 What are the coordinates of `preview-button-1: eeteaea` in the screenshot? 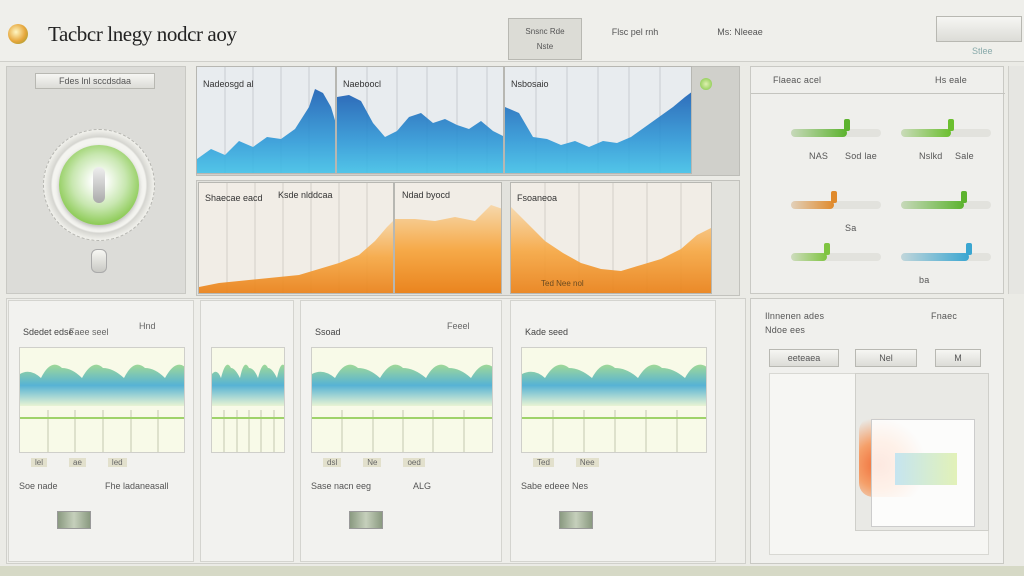 It's located at (804, 358).